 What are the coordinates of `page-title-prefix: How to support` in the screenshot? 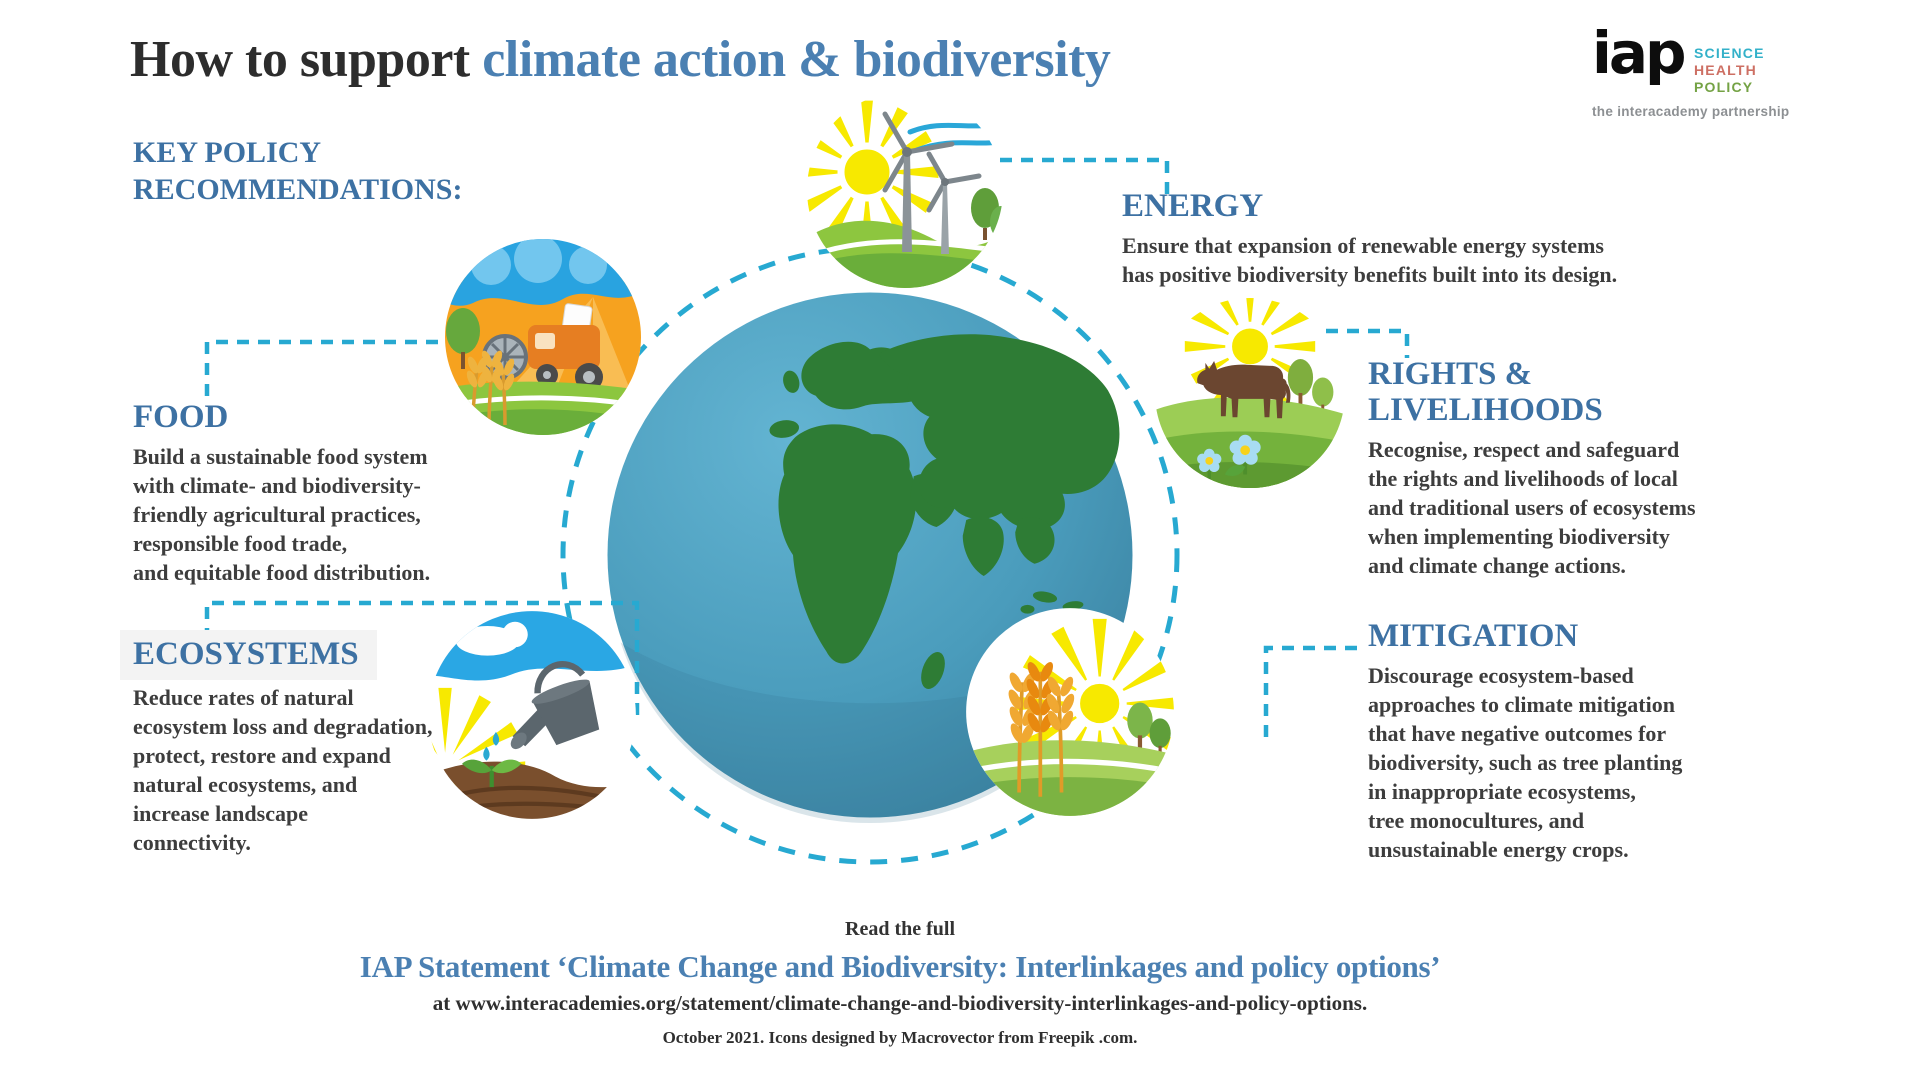 It's located at (306, 59).